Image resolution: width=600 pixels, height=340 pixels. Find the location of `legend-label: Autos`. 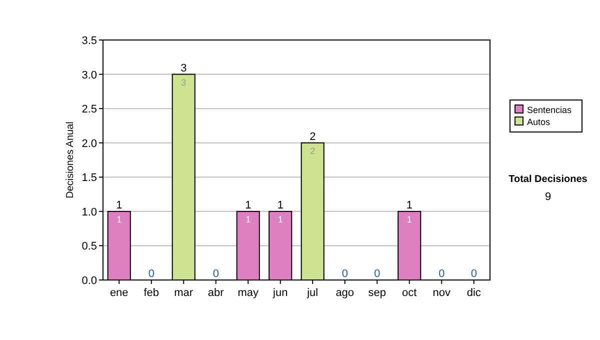

legend-label: Autos is located at coordinates (539, 122).